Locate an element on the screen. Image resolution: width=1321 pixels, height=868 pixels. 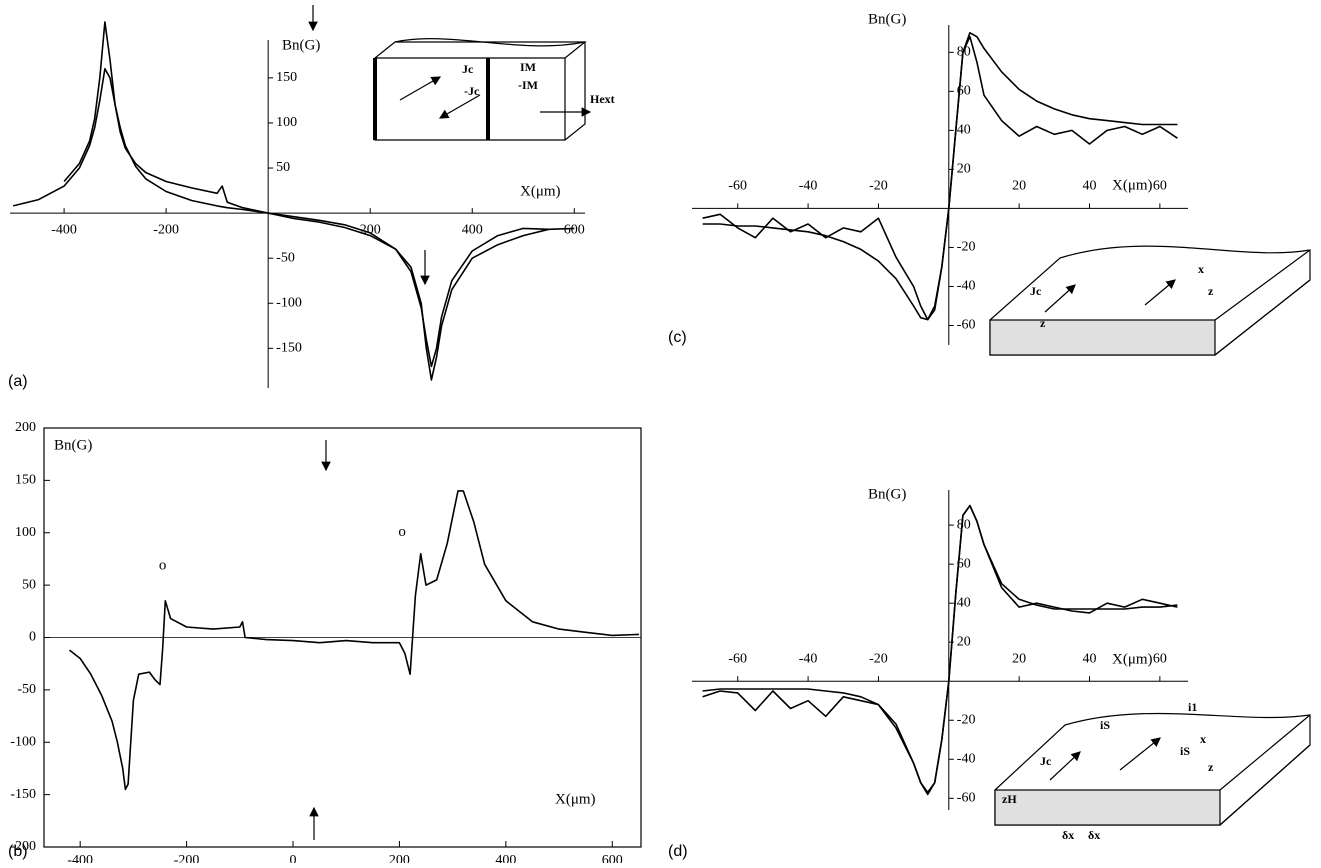
x-tick-label: 200 is located at coordinates (399, 858).